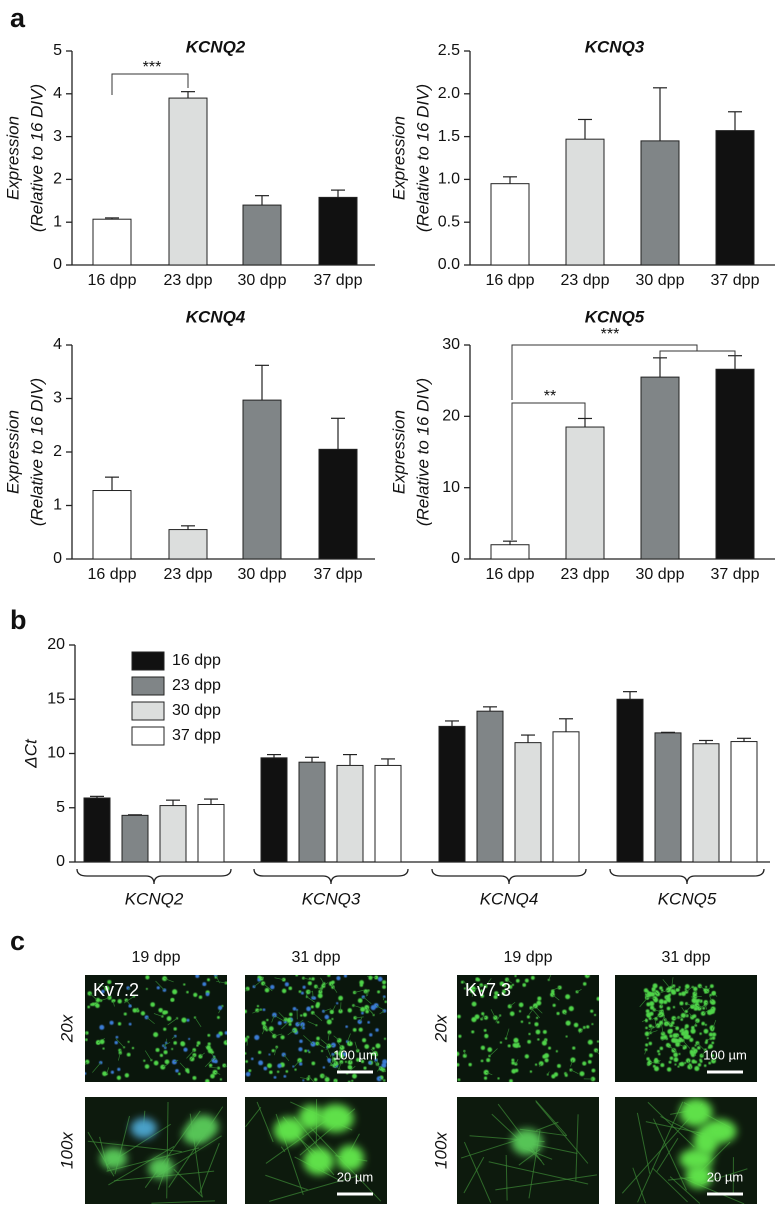 Image resolution: width=777 pixels, height=1214 pixels. I want to click on x-tick-label: 23 dpp, so click(585, 280).